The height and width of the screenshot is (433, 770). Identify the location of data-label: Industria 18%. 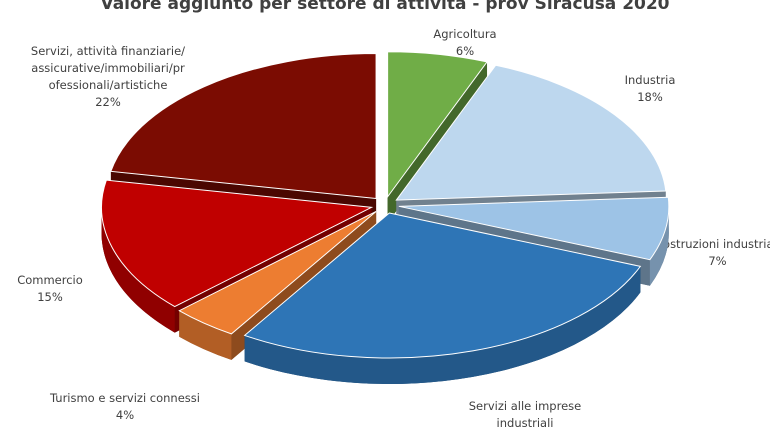
(650, 89).